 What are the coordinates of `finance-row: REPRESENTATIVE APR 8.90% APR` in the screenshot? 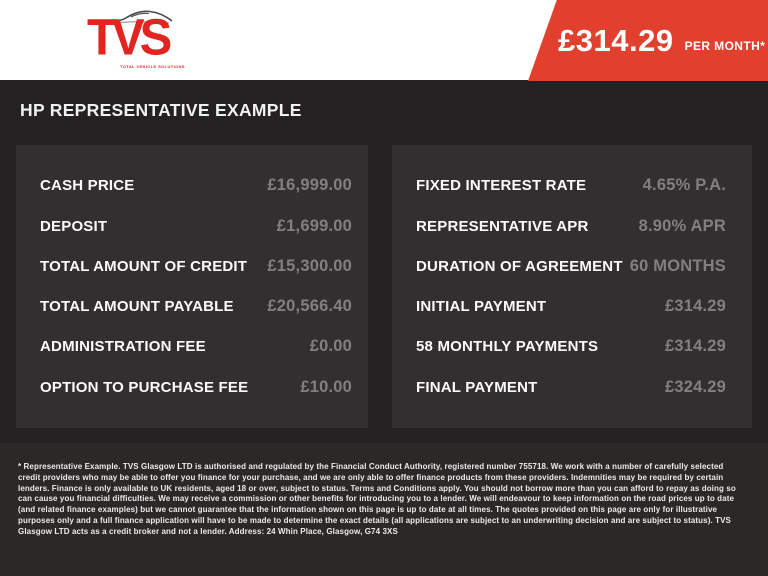 It's located at (571, 226).